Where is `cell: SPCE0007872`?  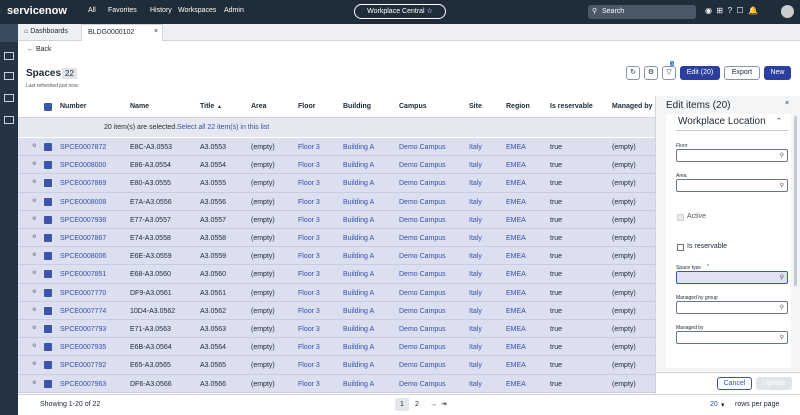
cell: SPCE0007872 is located at coordinates (83, 147).